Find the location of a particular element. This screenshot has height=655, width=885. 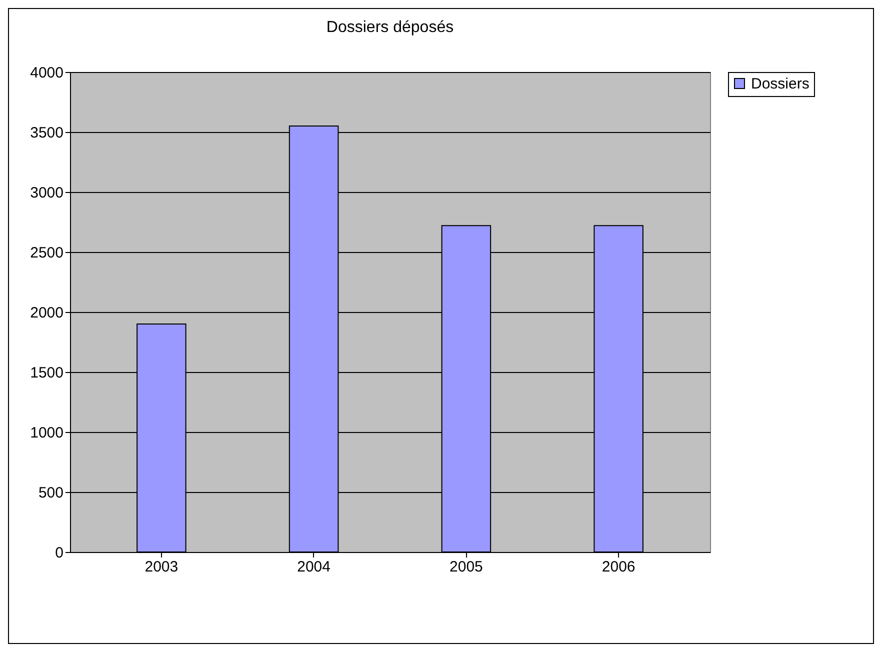

legend-label: Dossiers is located at coordinates (780, 84).